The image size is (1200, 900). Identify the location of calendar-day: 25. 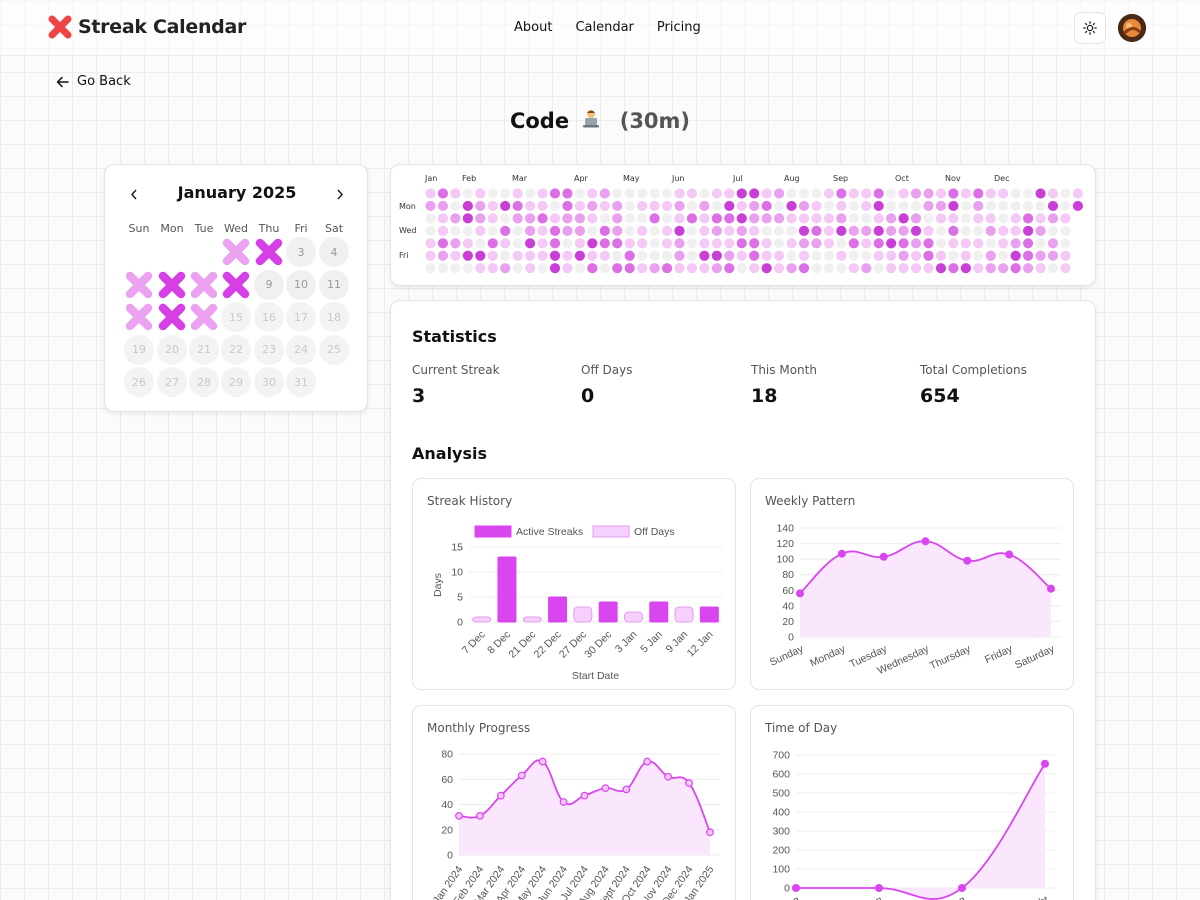
(334, 349).